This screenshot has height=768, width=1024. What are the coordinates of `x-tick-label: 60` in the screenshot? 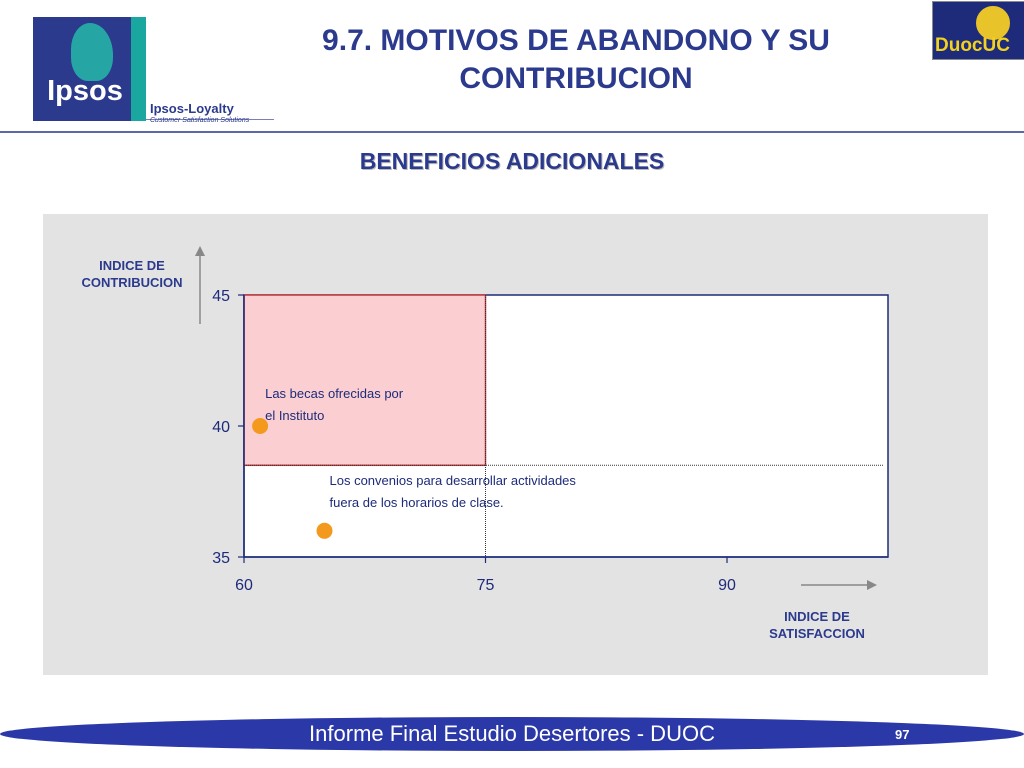 It's located at (244, 585).